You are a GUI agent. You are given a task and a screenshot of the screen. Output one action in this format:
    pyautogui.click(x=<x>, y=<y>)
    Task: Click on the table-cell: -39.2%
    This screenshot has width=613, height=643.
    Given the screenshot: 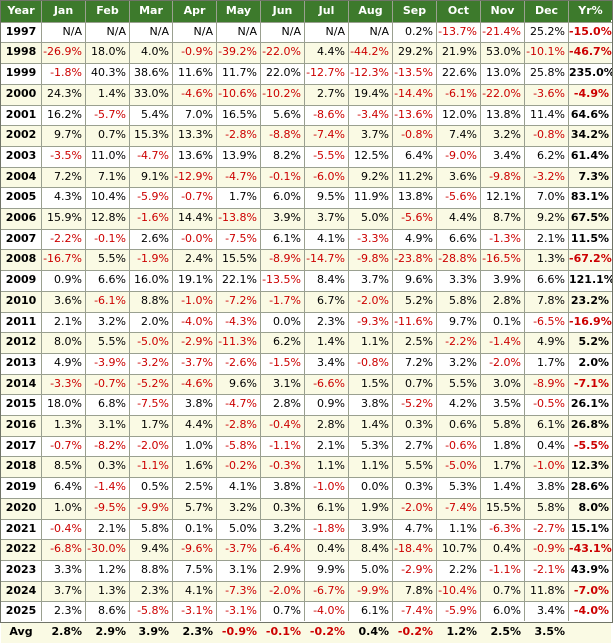 What is the action you would take?
    pyautogui.click(x=237, y=51)
    